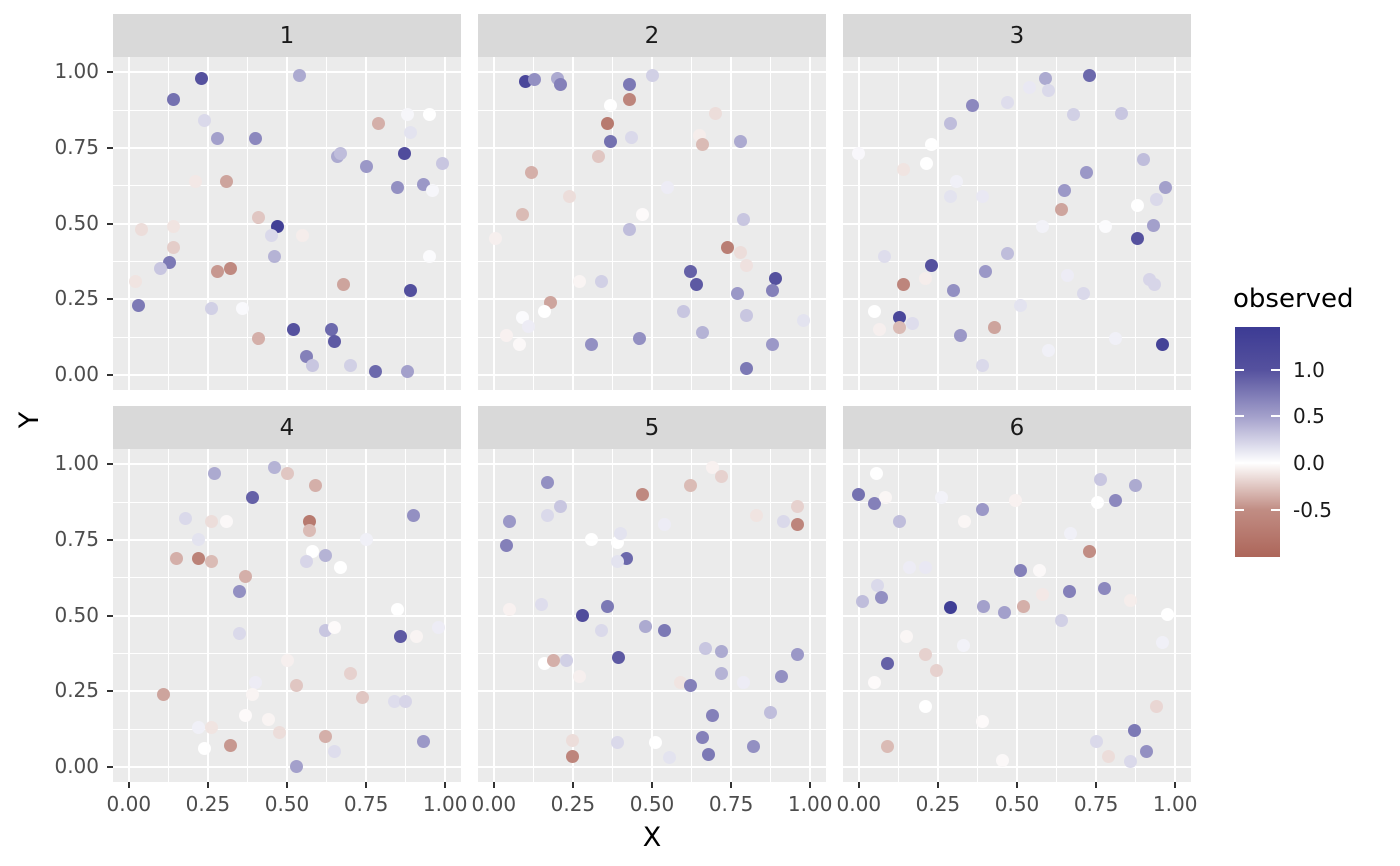 This screenshot has width=1400, height=866. I want to click on x-tick-label: 1.00, so click(810, 804).